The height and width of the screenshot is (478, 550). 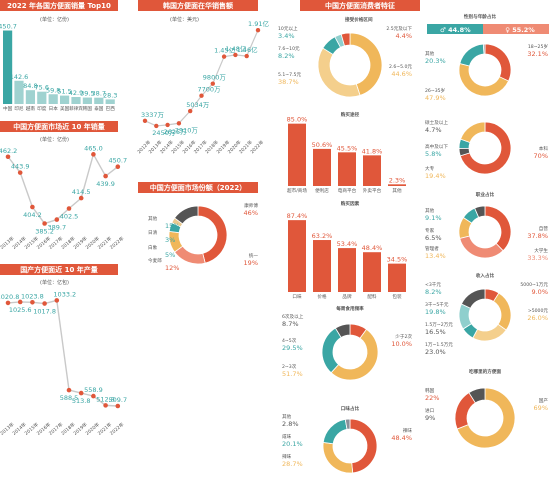 I want to click on top10-category: 印度, so click(x=42, y=108).